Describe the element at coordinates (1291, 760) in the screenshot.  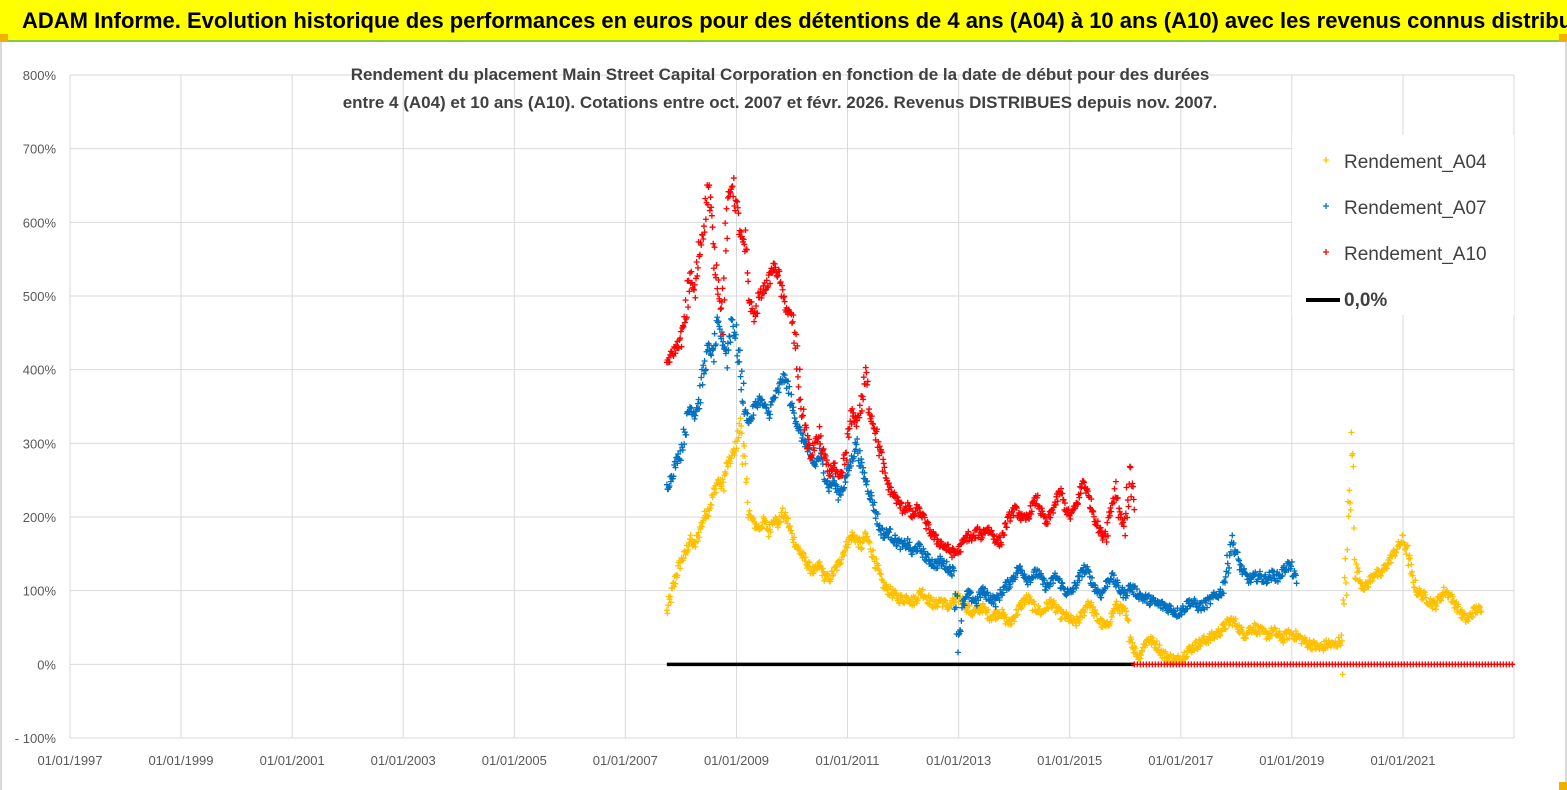
I see `x-tick-label: 01/01/2019` at that location.